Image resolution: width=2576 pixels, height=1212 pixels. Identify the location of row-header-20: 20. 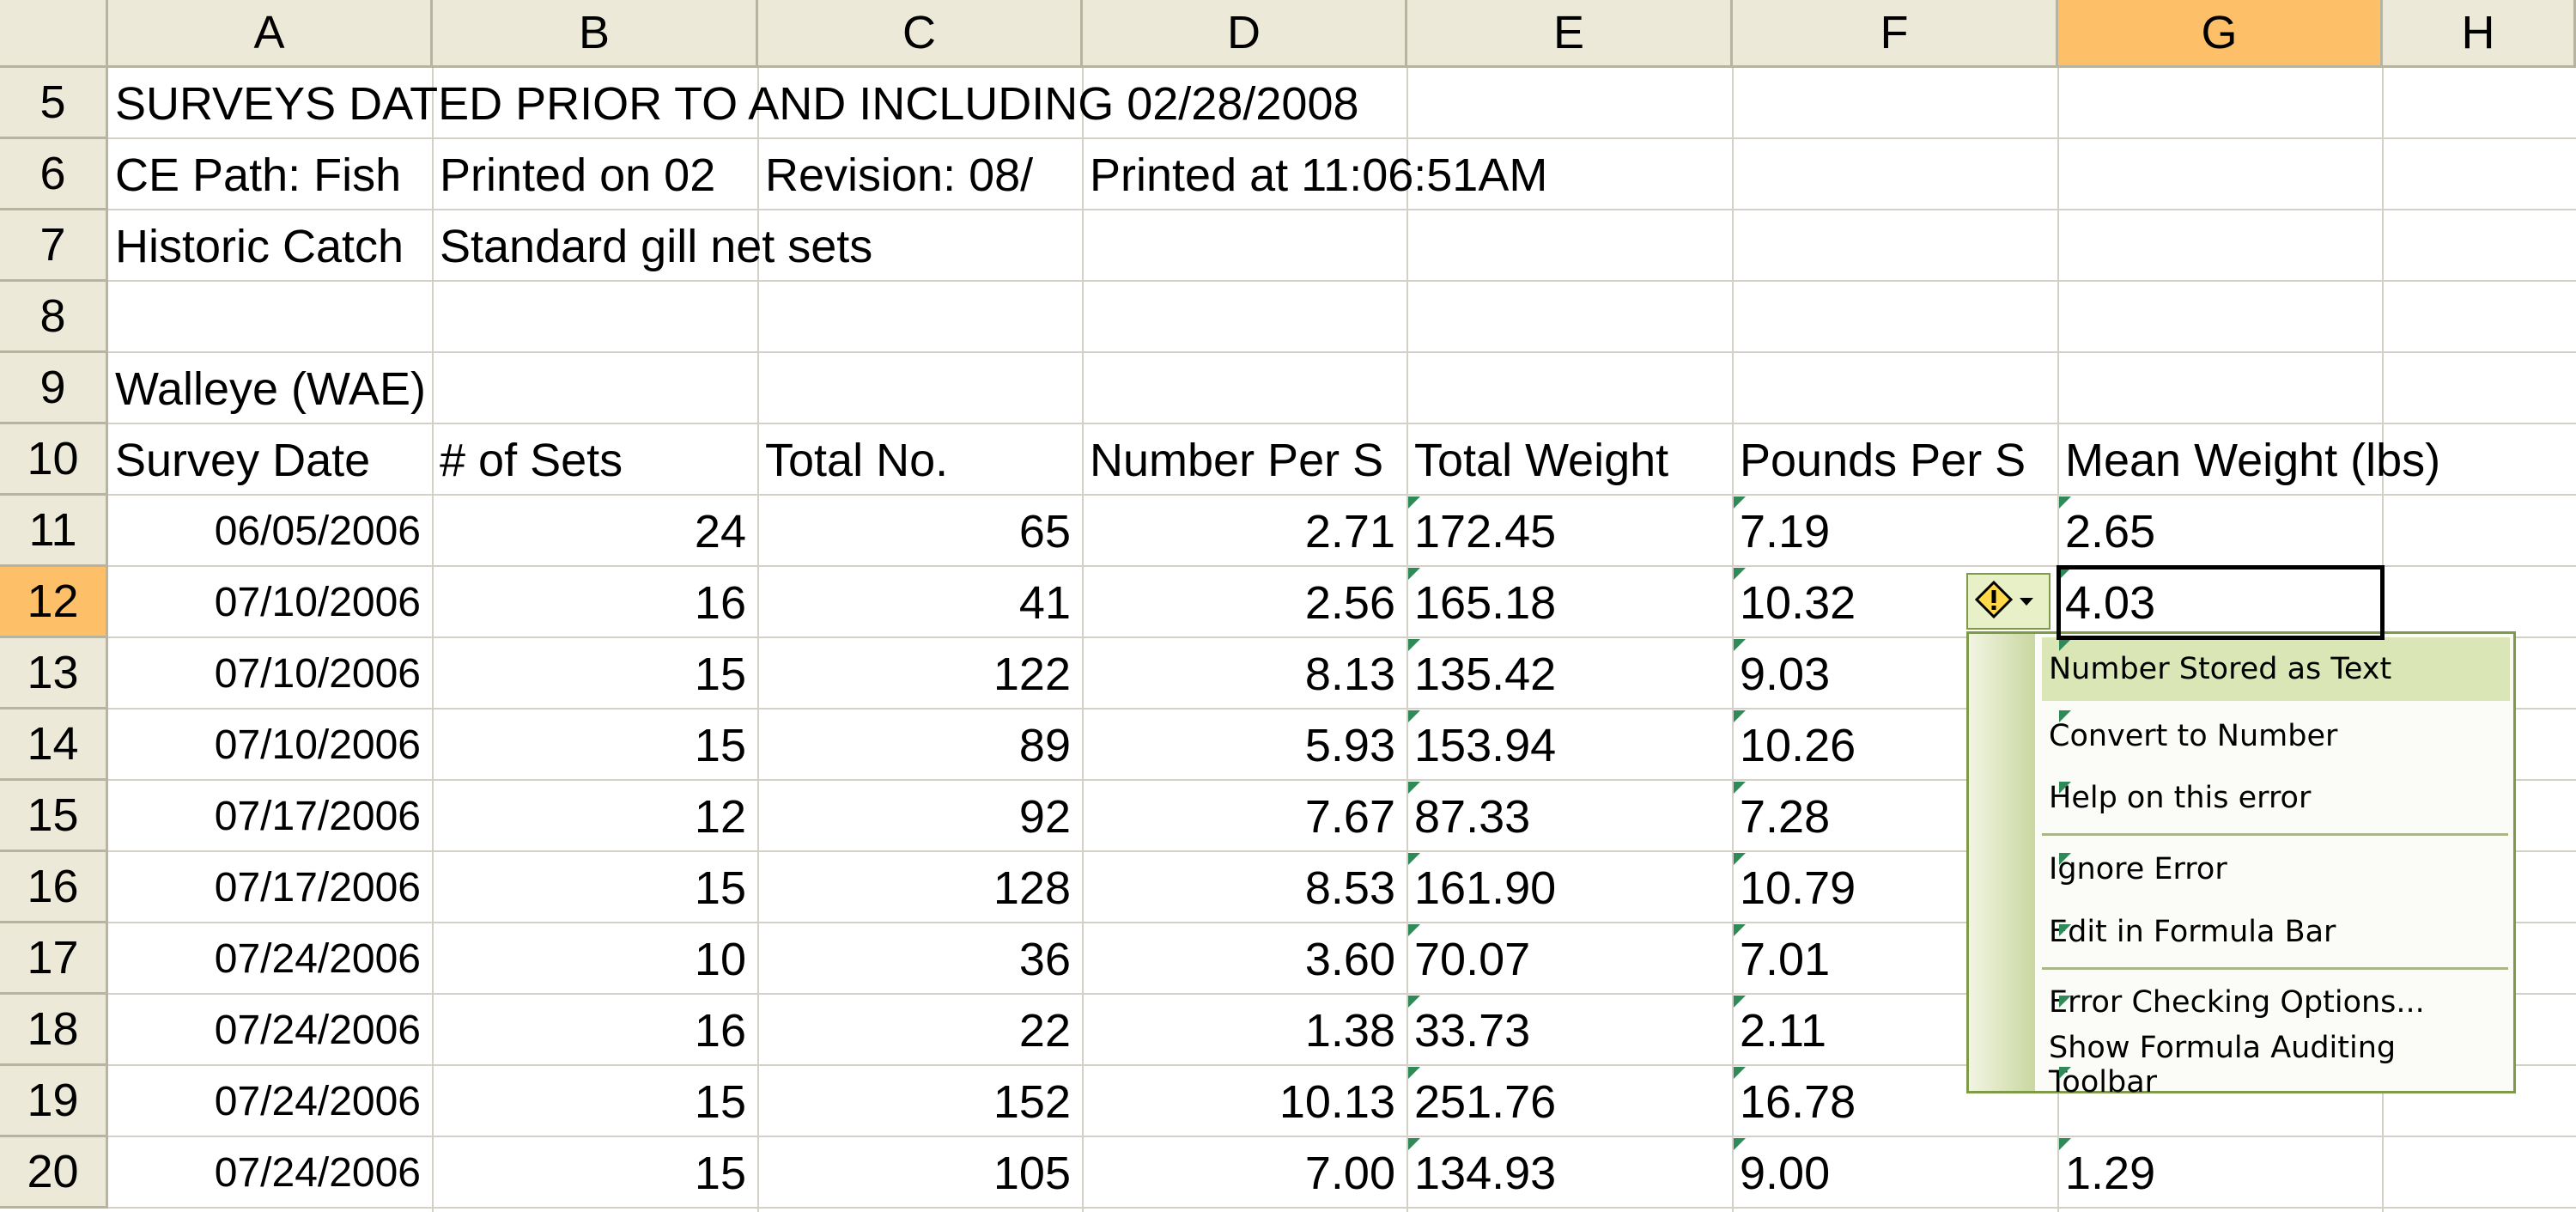
(54, 1173).